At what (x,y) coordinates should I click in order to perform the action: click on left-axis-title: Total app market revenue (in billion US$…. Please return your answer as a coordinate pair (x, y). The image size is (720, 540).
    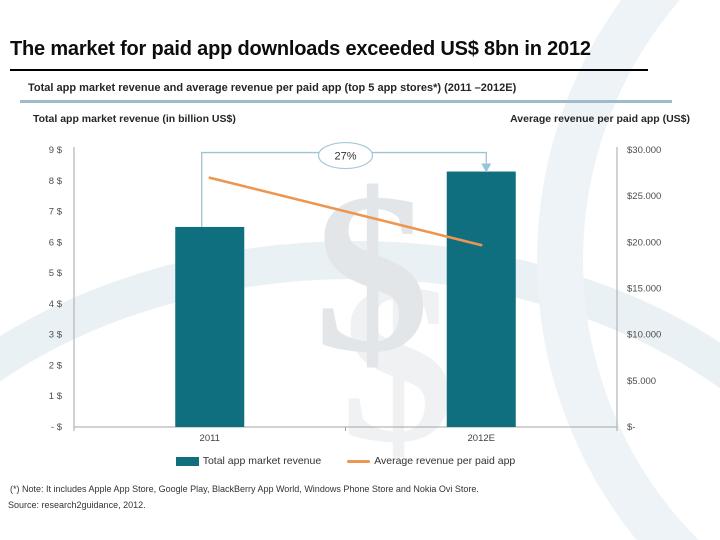
    Looking at the image, I should click on (134, 119).